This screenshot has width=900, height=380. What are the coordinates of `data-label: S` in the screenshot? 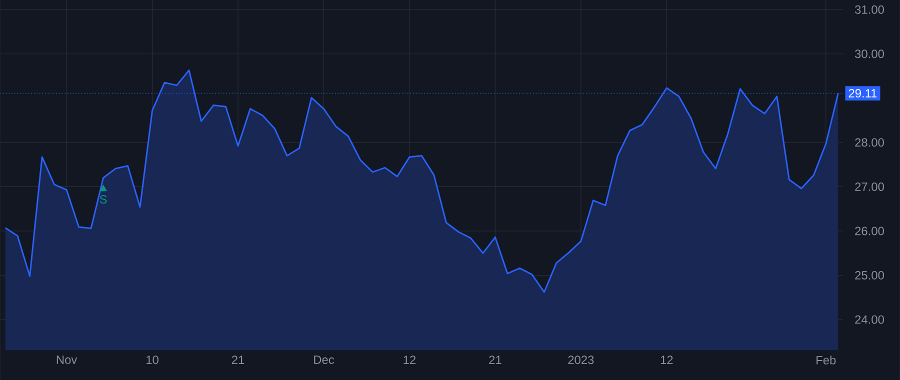 It's located at (103, 199).